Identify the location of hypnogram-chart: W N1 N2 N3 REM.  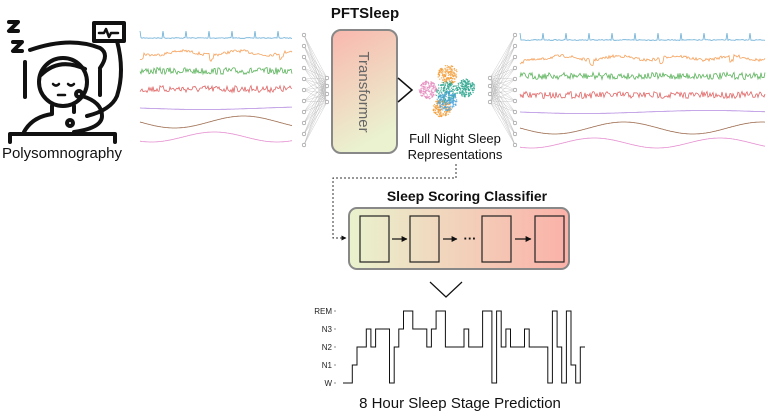
(449, 347).